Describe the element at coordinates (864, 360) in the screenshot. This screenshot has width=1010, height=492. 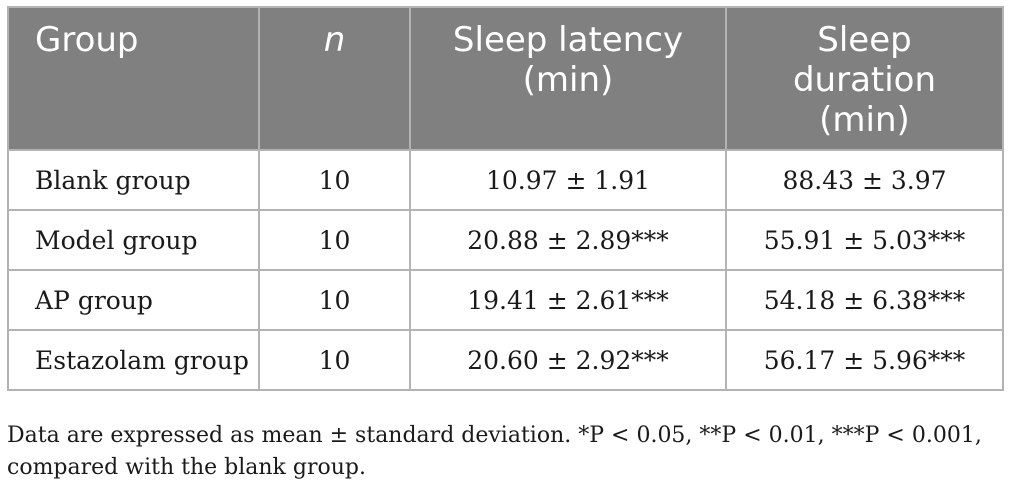
I see `cell-sleep-duration: 56.17 ± 5.96***` at that location.